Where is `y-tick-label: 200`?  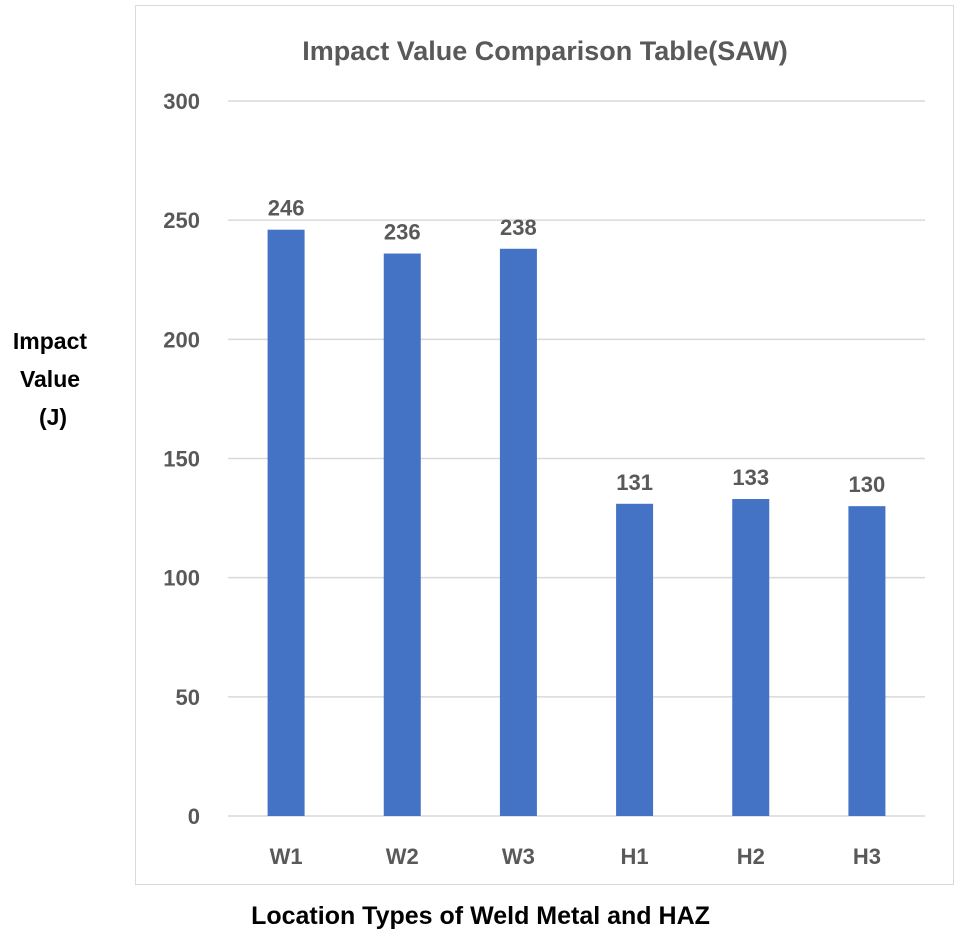 y-tick-label: 200 is located at coordinates (181, 339).